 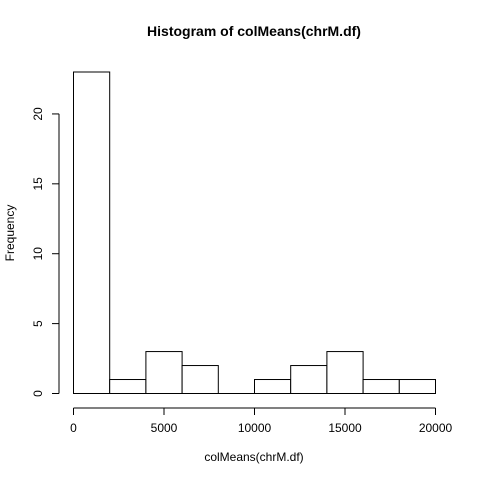 I want to click on y-tick-label: 0, so click(x=38, y=393).